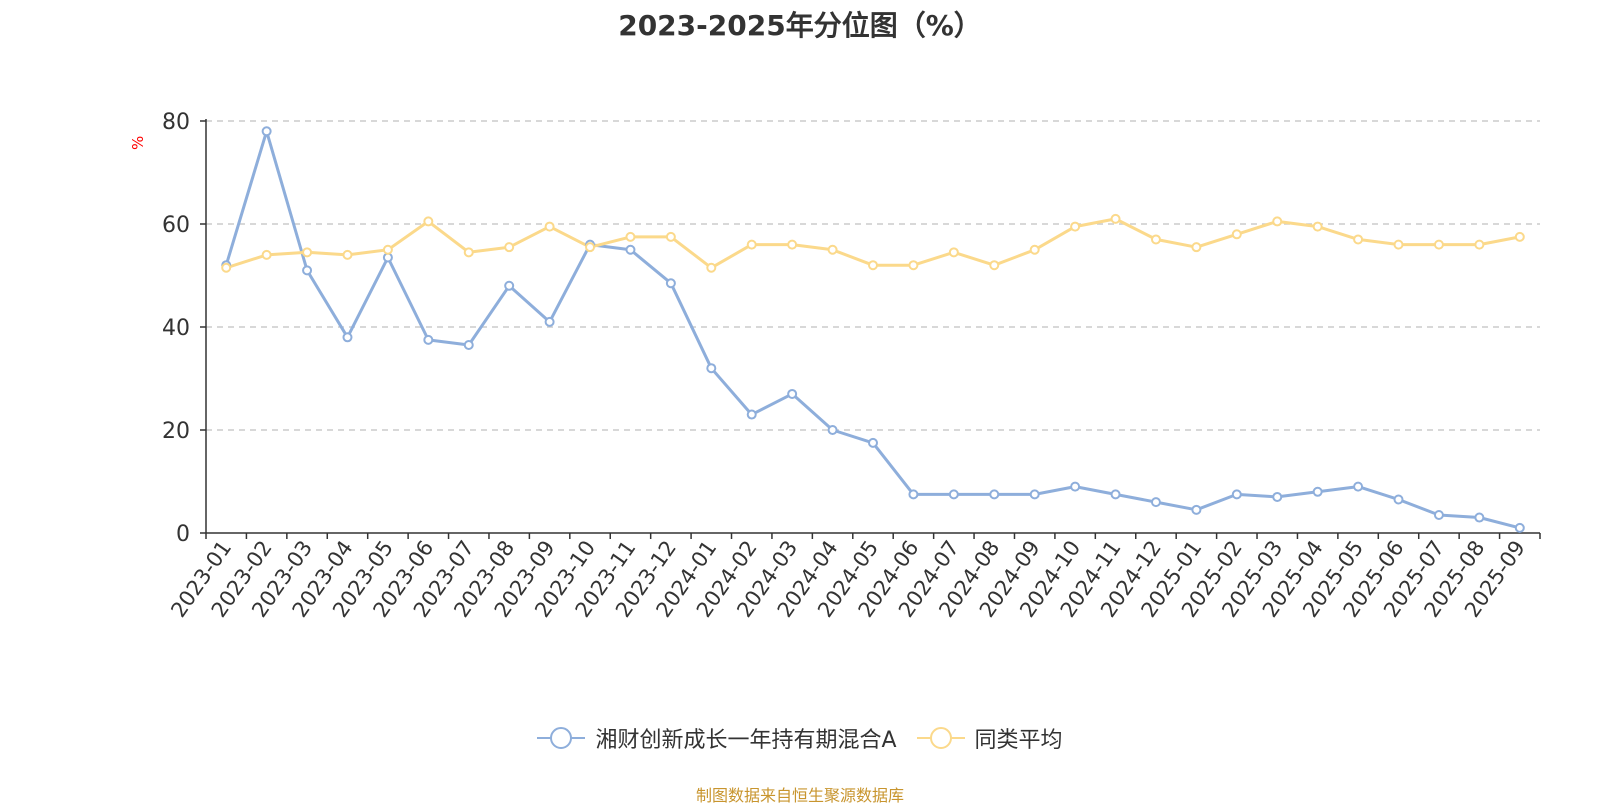 Image resolution: width=1600 pixels, height=806 pixels. What do you see at coordinates (176, 431) in the screenshot?
I see `y-tick-label: 20` at bounding box center [176, 431].